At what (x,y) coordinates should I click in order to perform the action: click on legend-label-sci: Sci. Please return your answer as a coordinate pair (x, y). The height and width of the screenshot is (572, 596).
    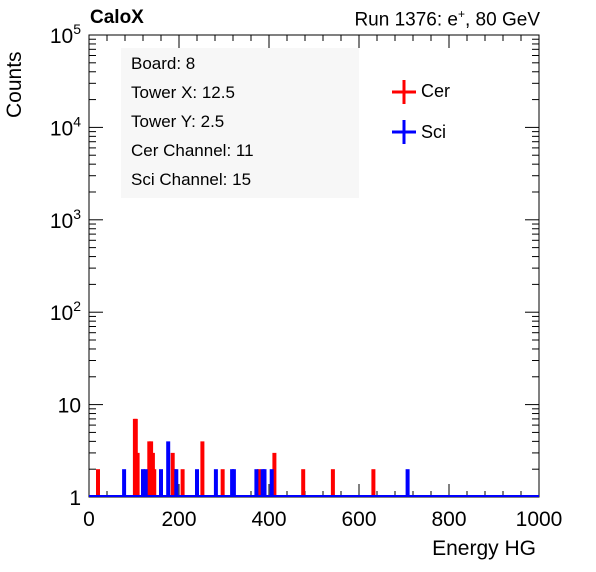
    Looking at the image, I should click on (434, 132).